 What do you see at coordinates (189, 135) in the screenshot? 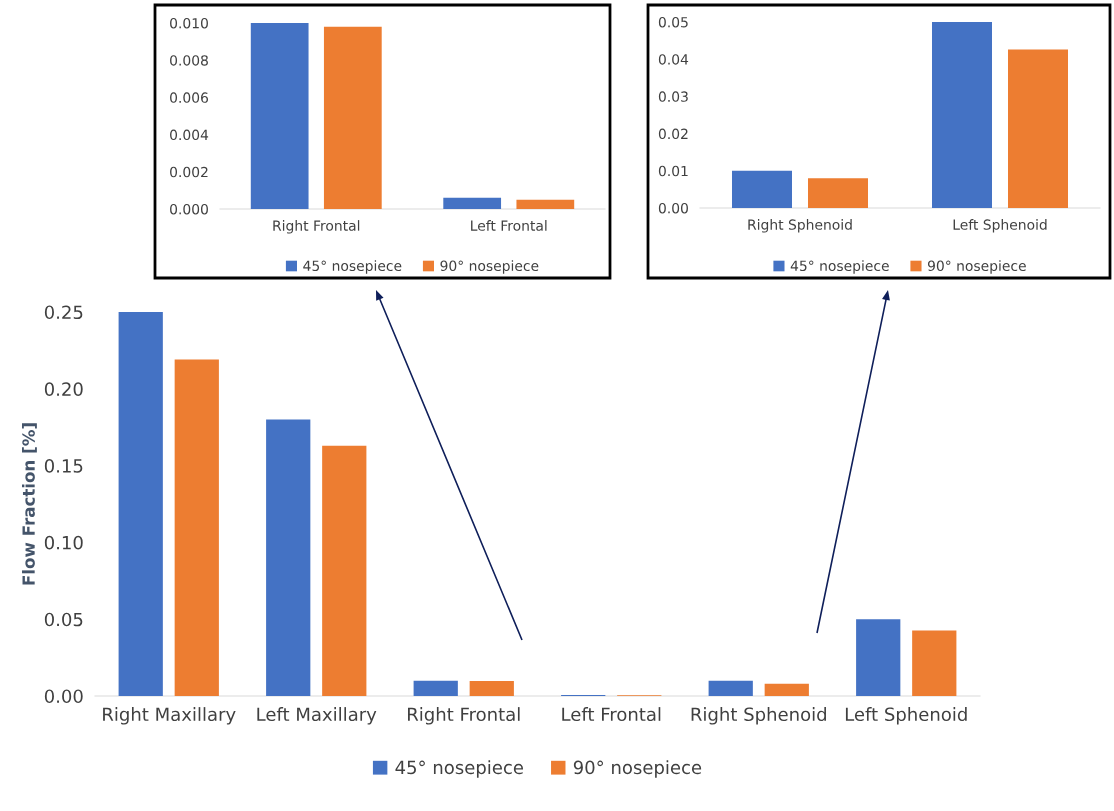
I see `y-tick-label: 0.004` at bounding box center [189, 135].